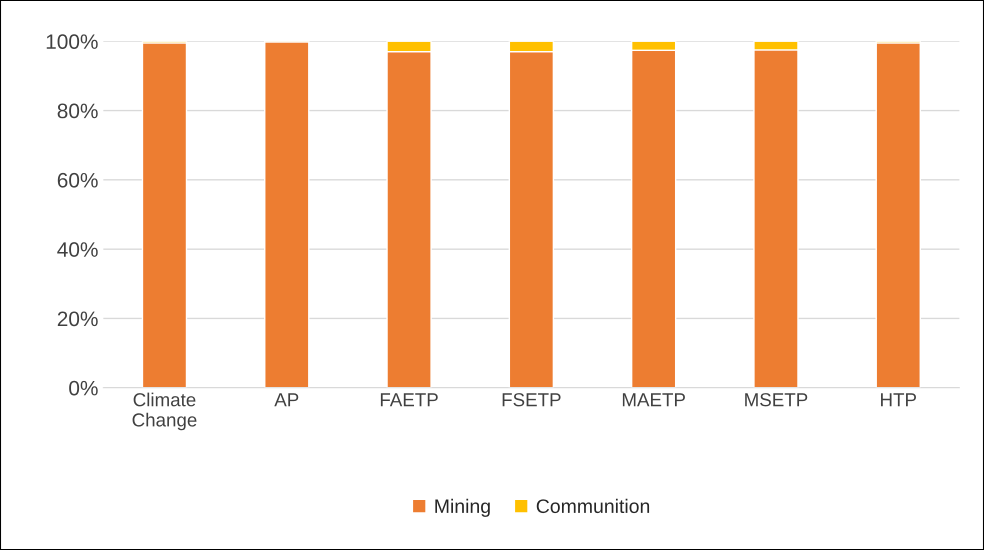  What do you see at coordinates (286, 399) in the screenshot?
I see `x-tick-label: AP` at bounding box center [286, 399].